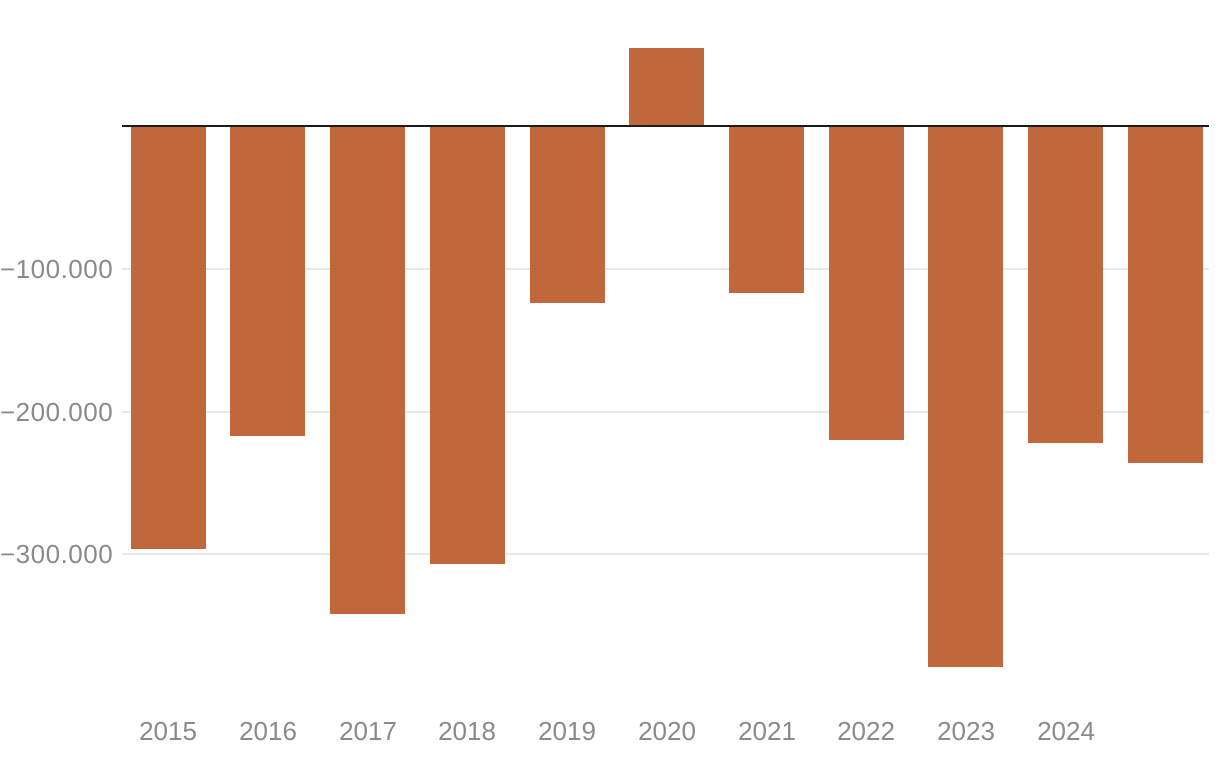  What do you see at coordinates (268, 731) in the screenshot?
I see `x-tick-label: 2016` at bounding box center [268, 731].